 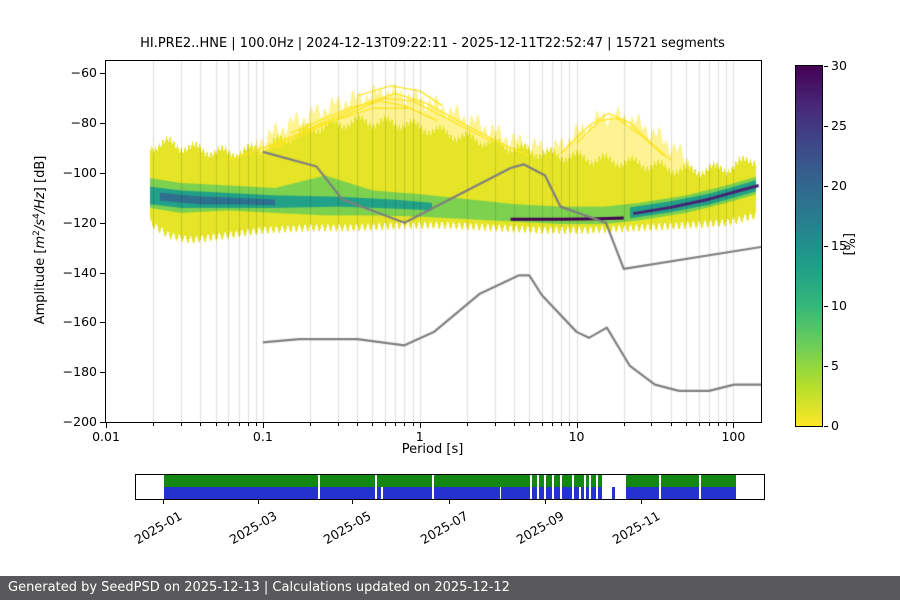 What do you see at coordinates (839, 125) in the screenshot?
I see `colorbar-tick-label: 25` at bounding box center [839, 125].